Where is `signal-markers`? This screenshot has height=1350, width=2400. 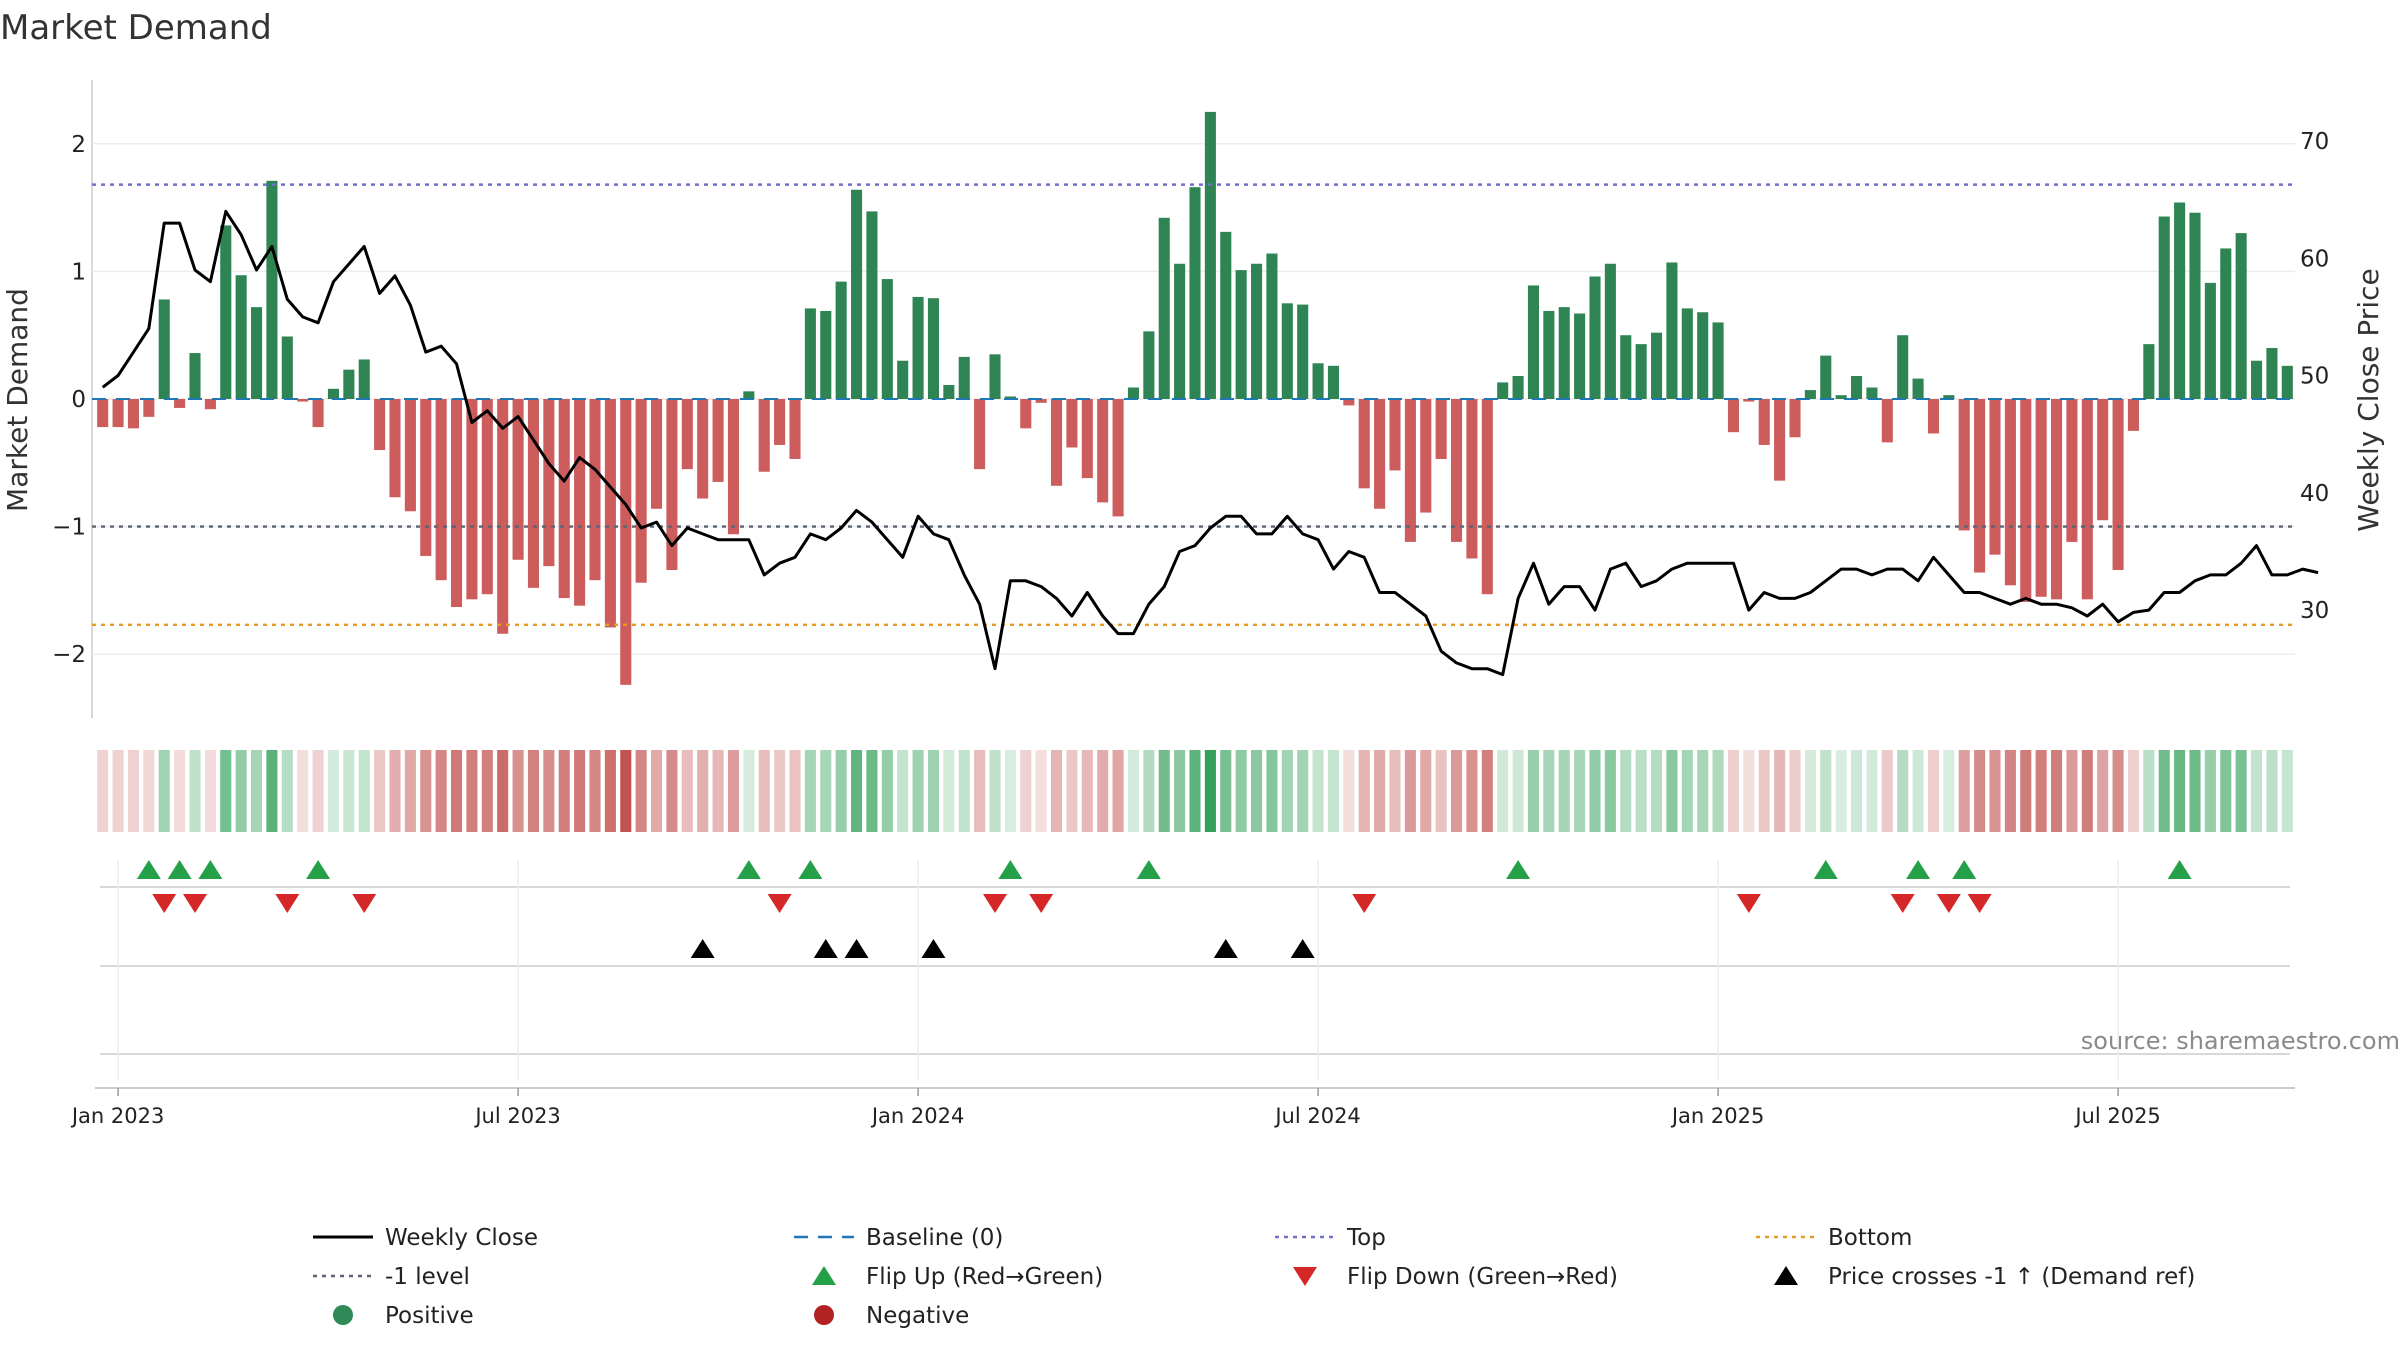 signal-markers is located at coordinates (1195, 970).